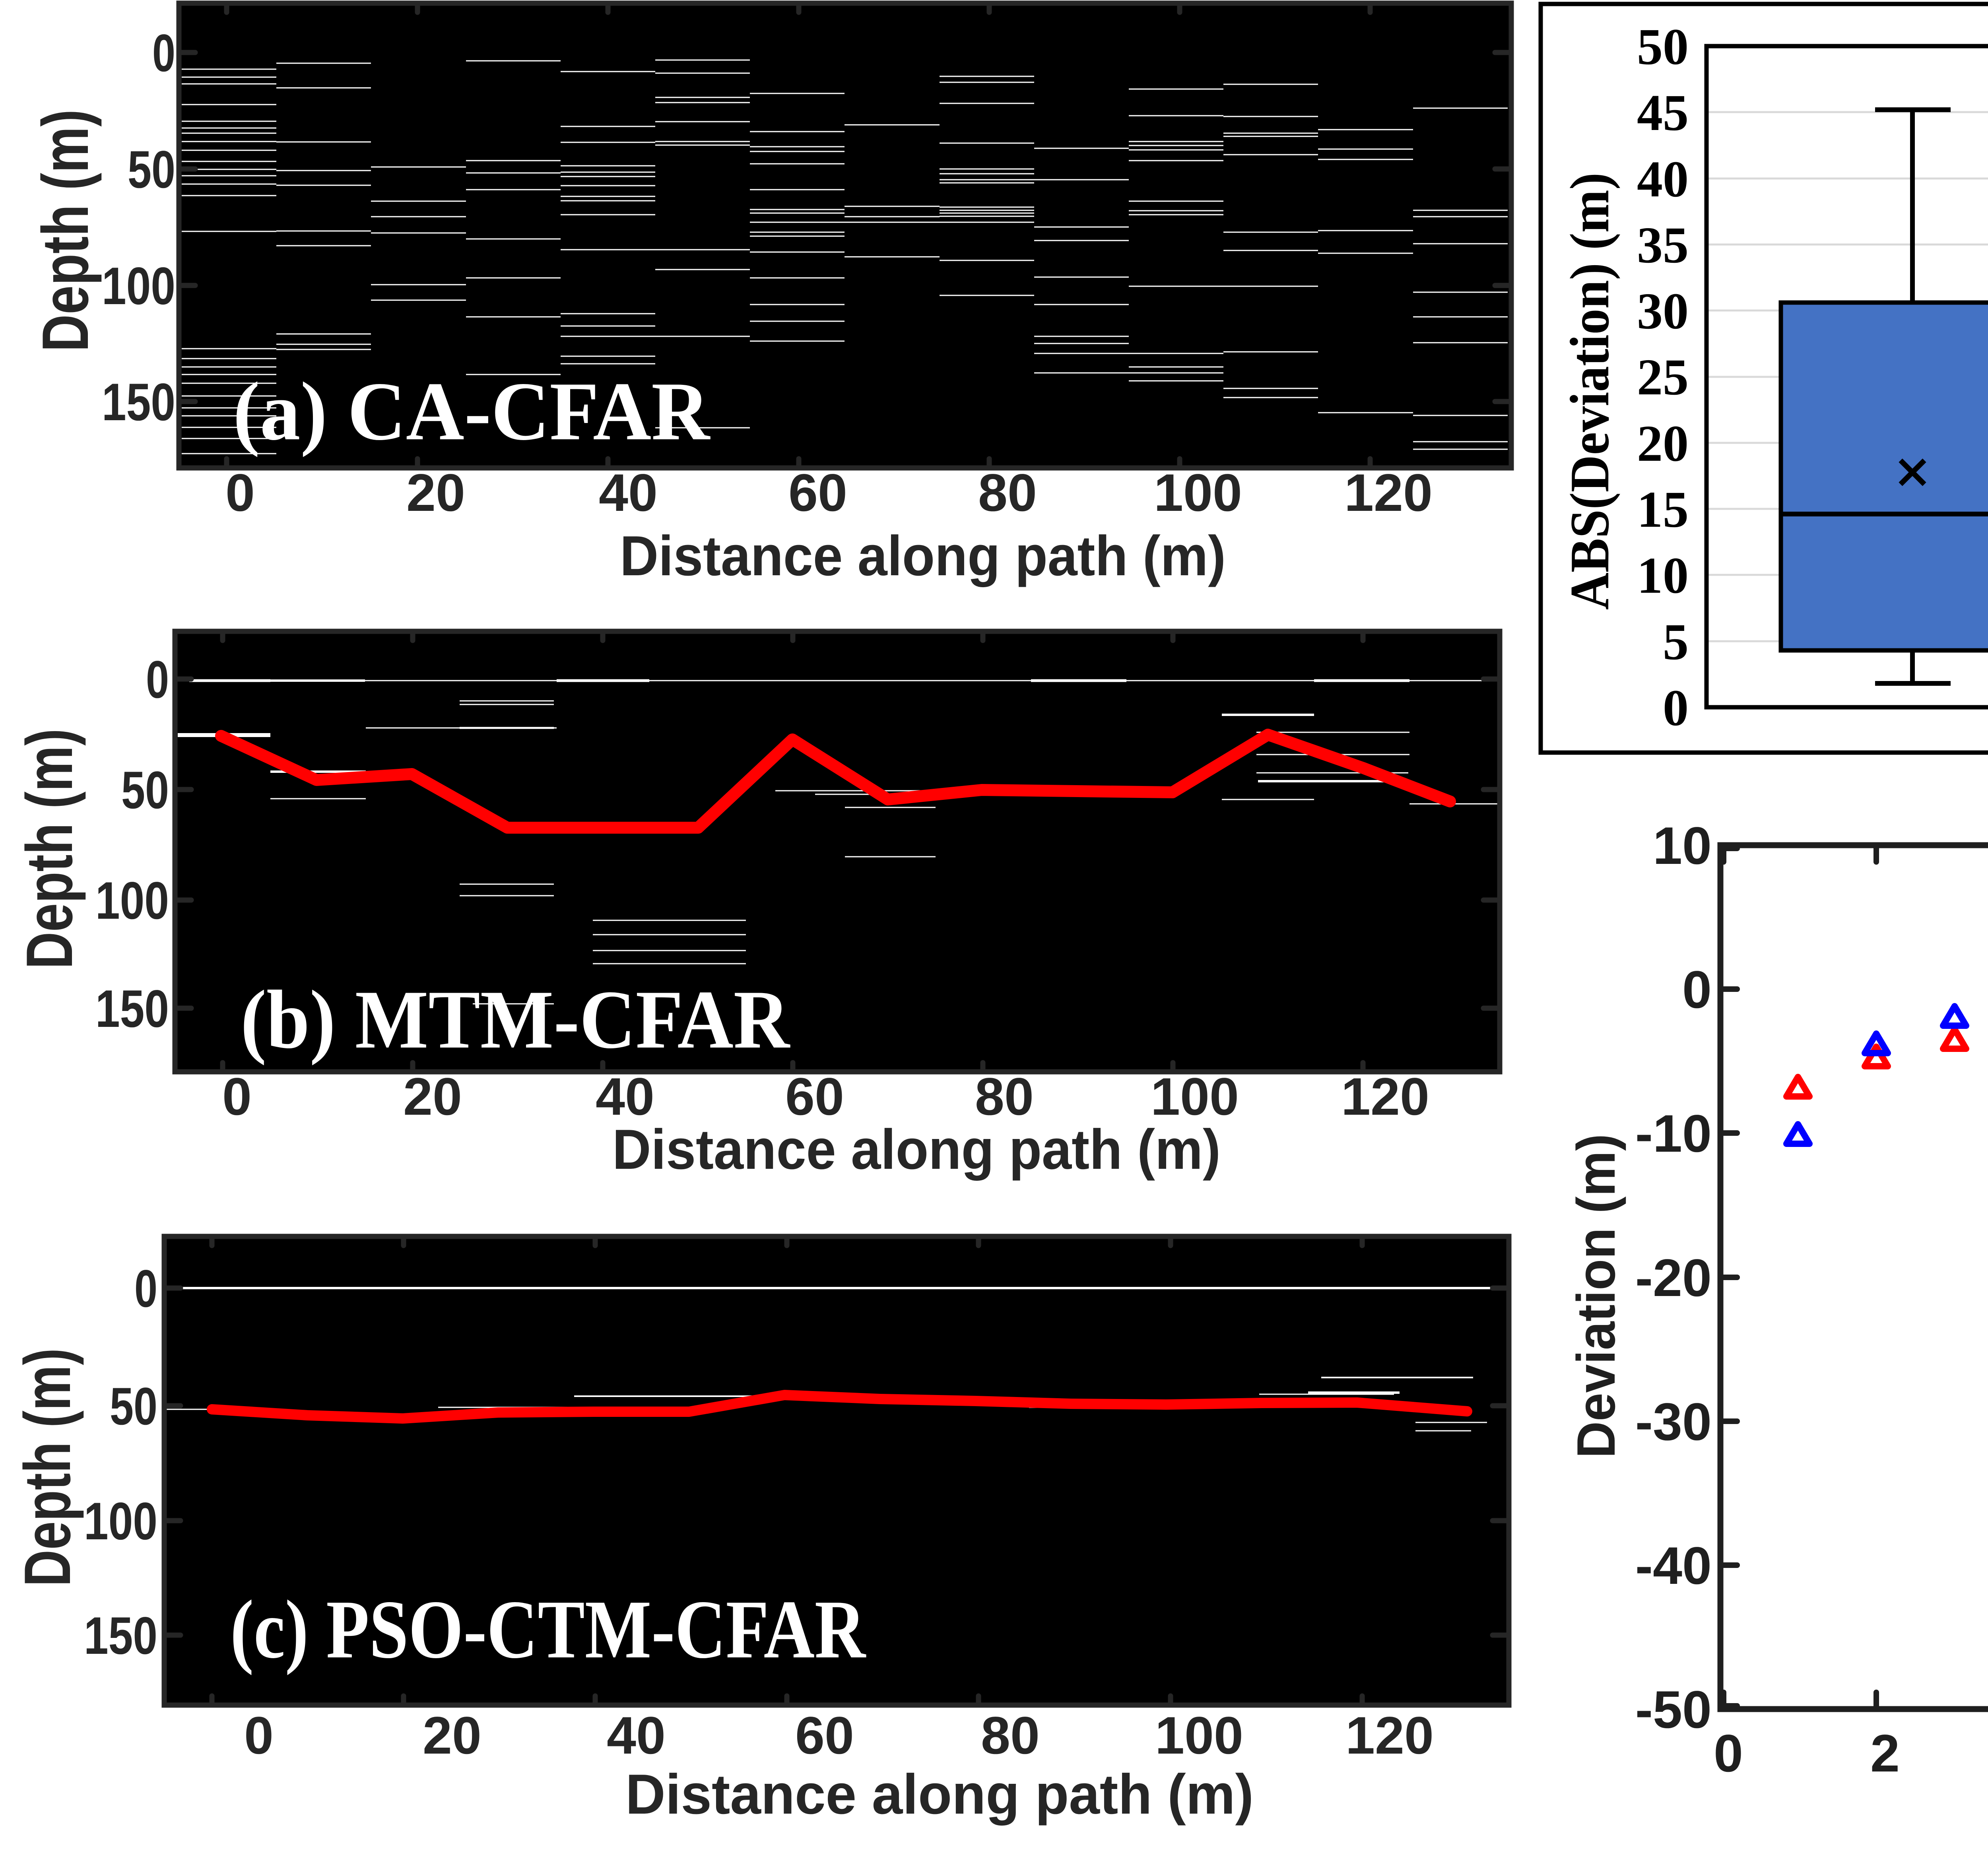 The height and width of the screenshot is (1851, 1988). Describe the element at coordinates (1676, 642) in the screenshot. I see `svg-text: 5` at that location.